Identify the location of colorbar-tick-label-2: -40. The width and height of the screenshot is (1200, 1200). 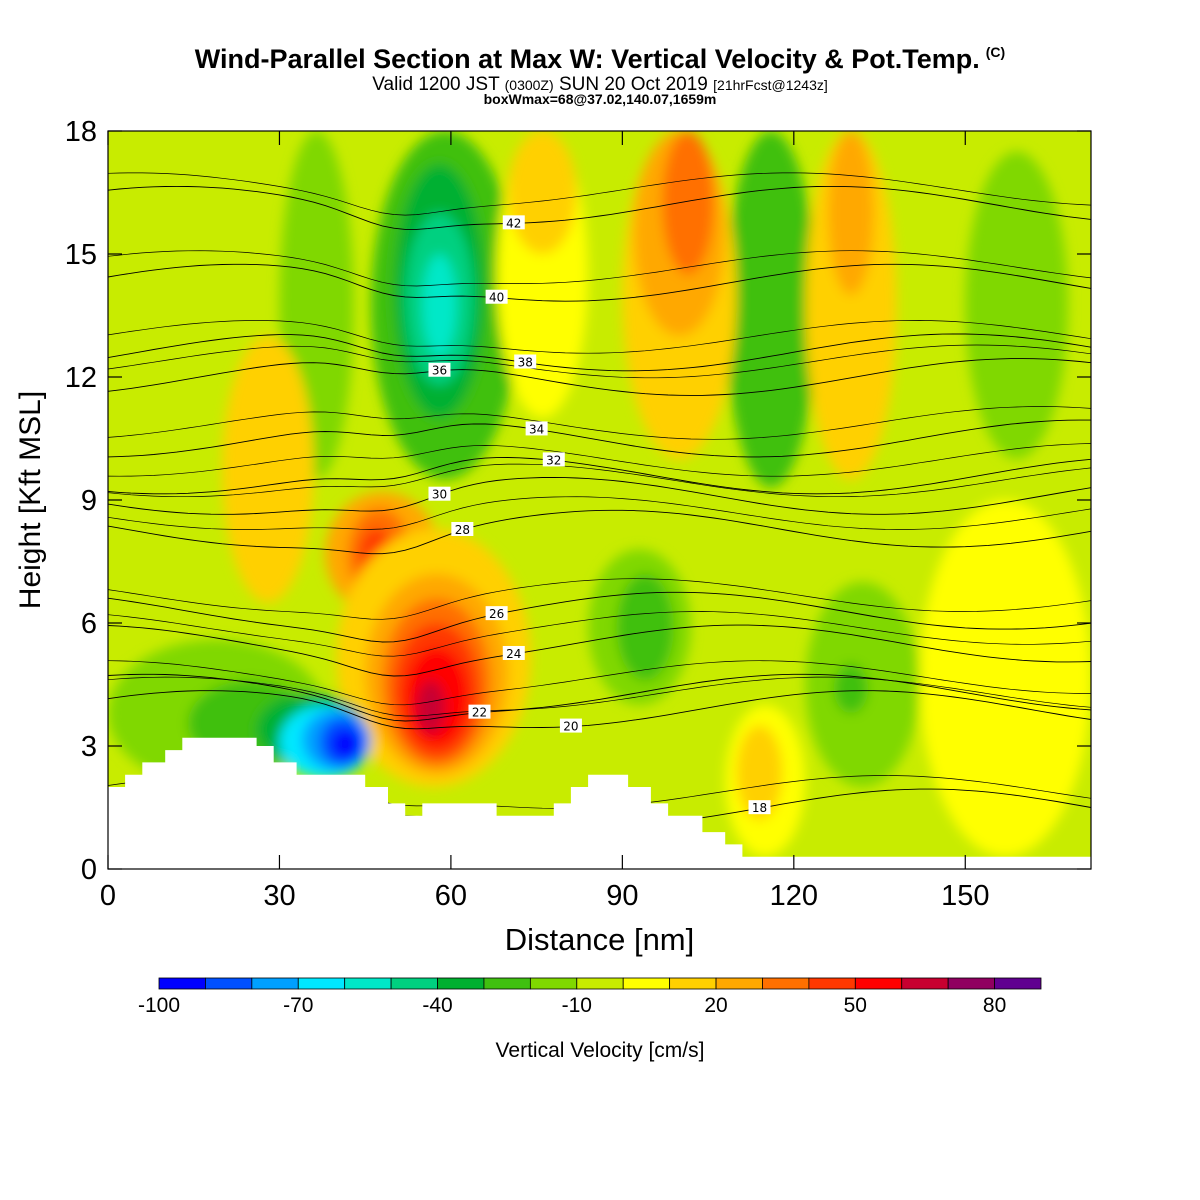
(437, 1005).